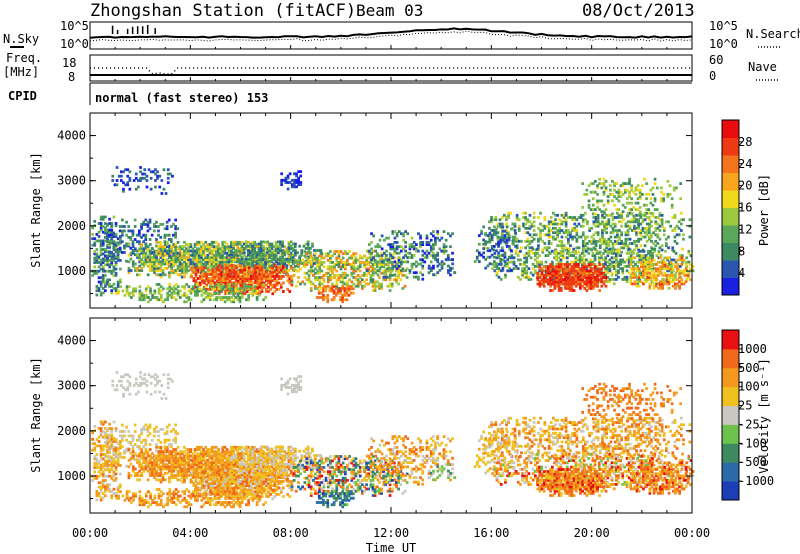 The height and width of the screenshot is (554, 800). What do you see at coordinates (71, 271) in the screenshot?
I see `ytick-label: 1000` at bounding box center [71, 271].